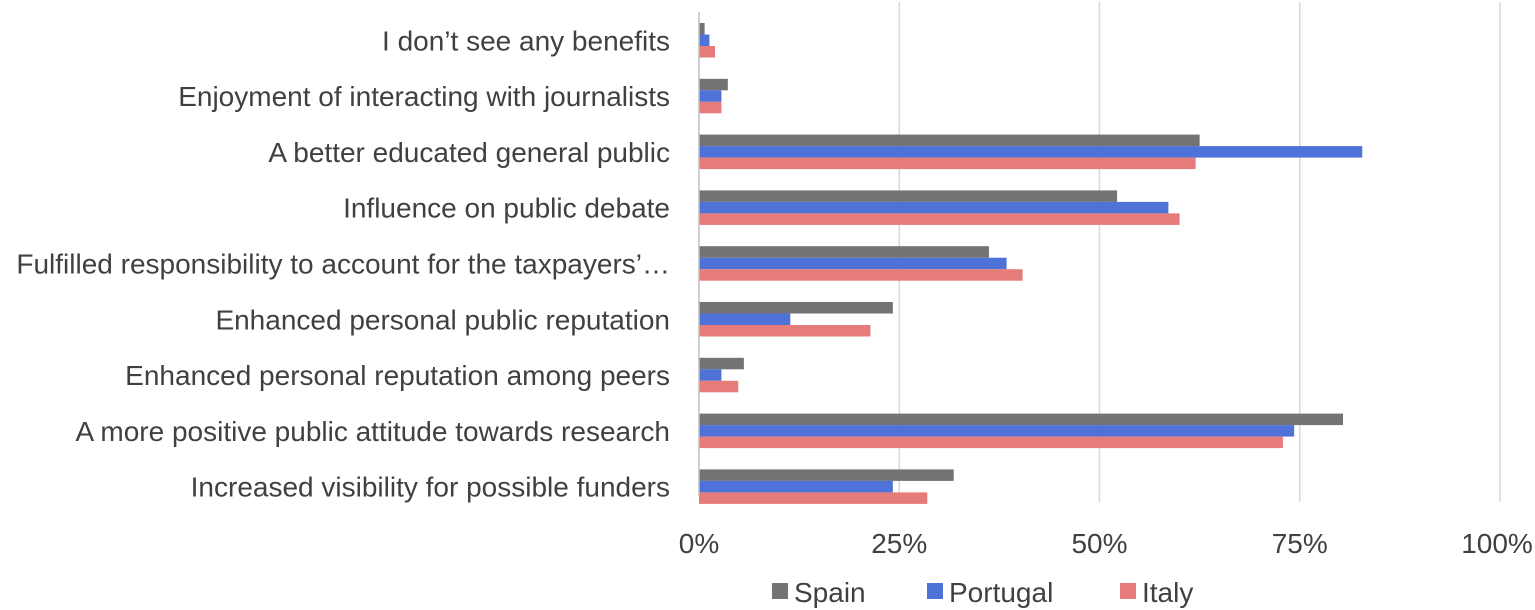  I want to click on legend: Spain Portugal Italy, so click(982, 592).